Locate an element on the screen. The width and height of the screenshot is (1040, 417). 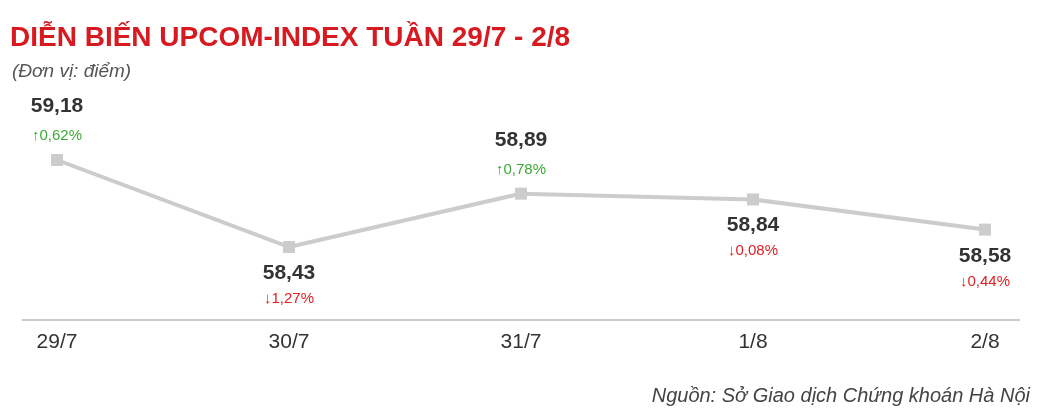
x-tick-label: 30/7 is located at coordinates (289, 340).